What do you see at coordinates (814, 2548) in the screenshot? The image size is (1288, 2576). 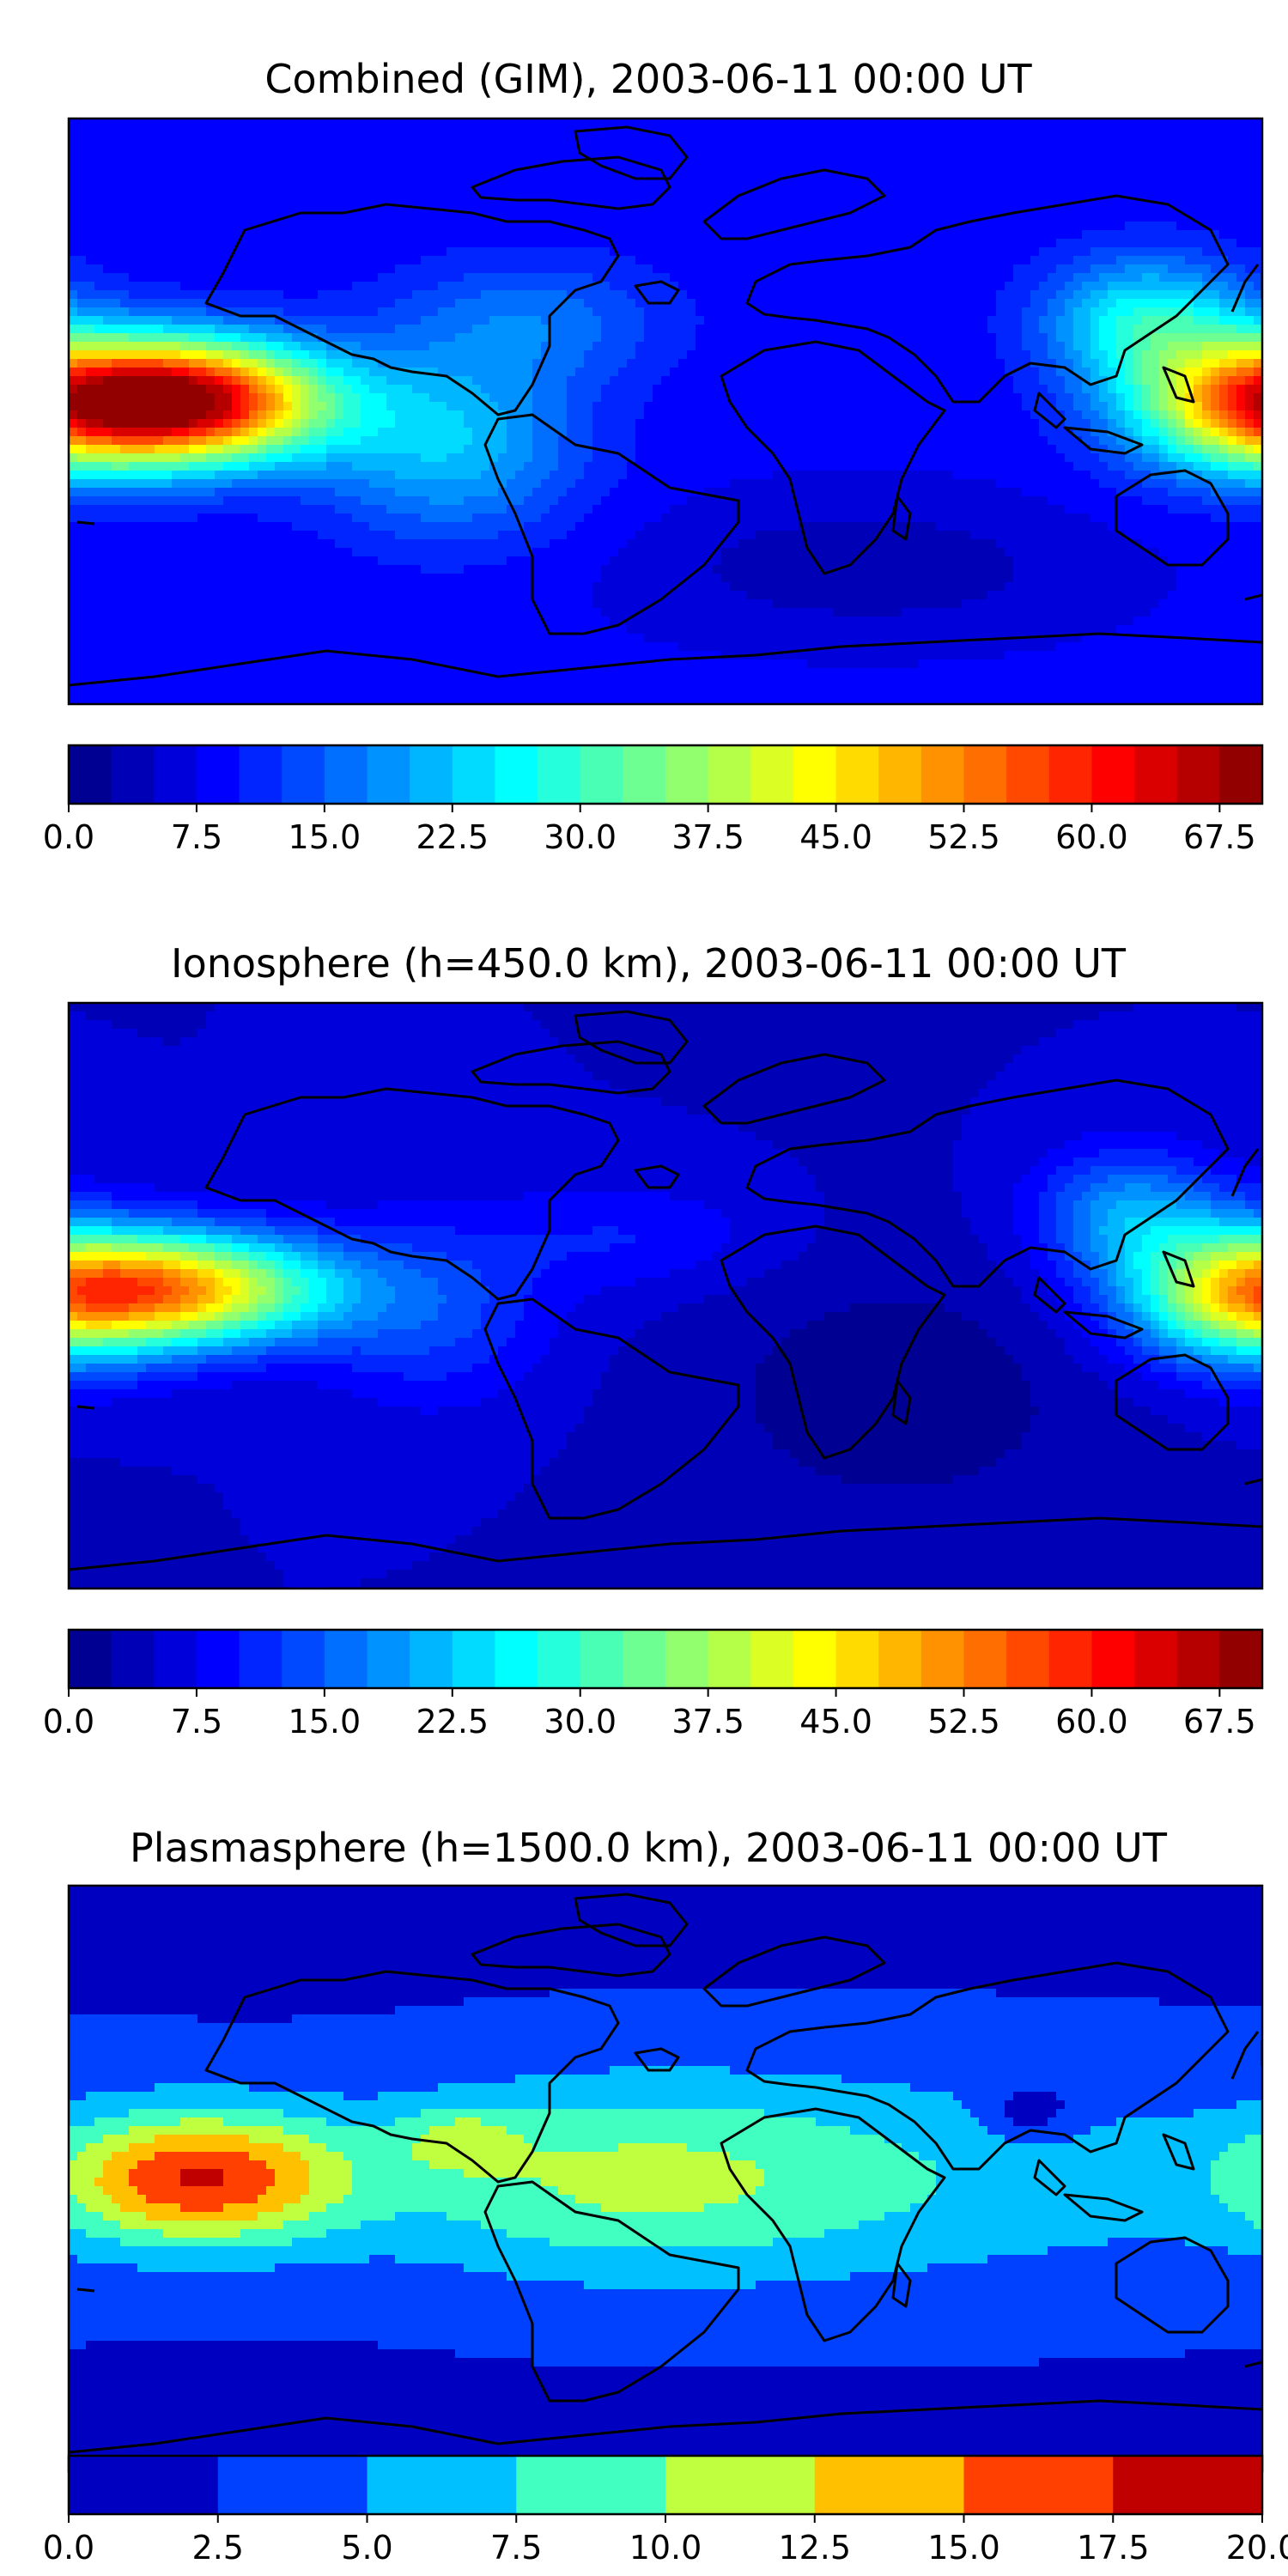 I see `colorbar-tick-label: 12.5` at bounding box center [814, 2548].